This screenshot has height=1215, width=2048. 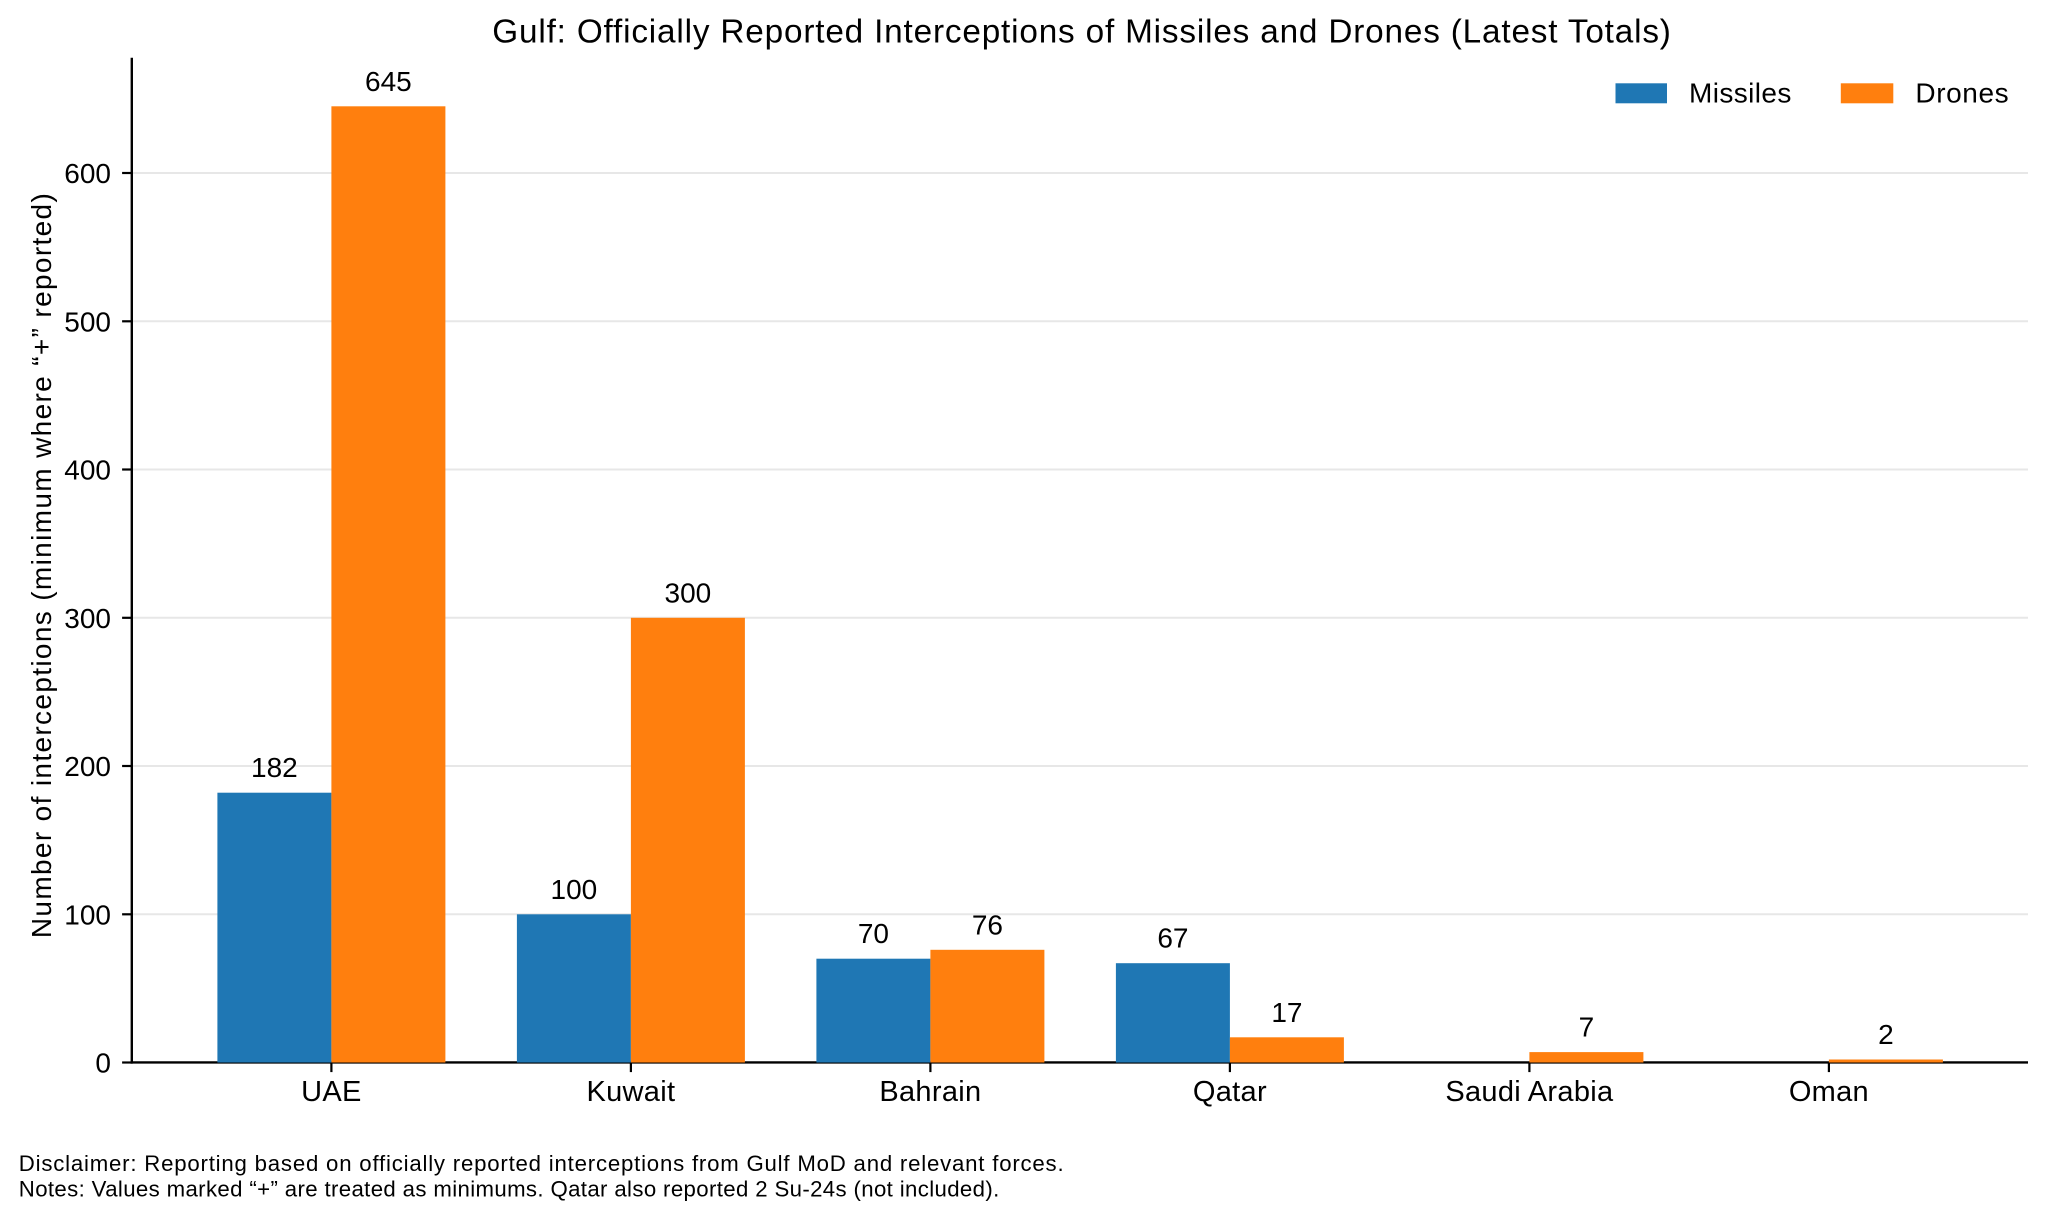 What do you see at coordinates (103, 1063) in the screenshot?
I see `svg-text: 0` at bounding box center [103, 1063].